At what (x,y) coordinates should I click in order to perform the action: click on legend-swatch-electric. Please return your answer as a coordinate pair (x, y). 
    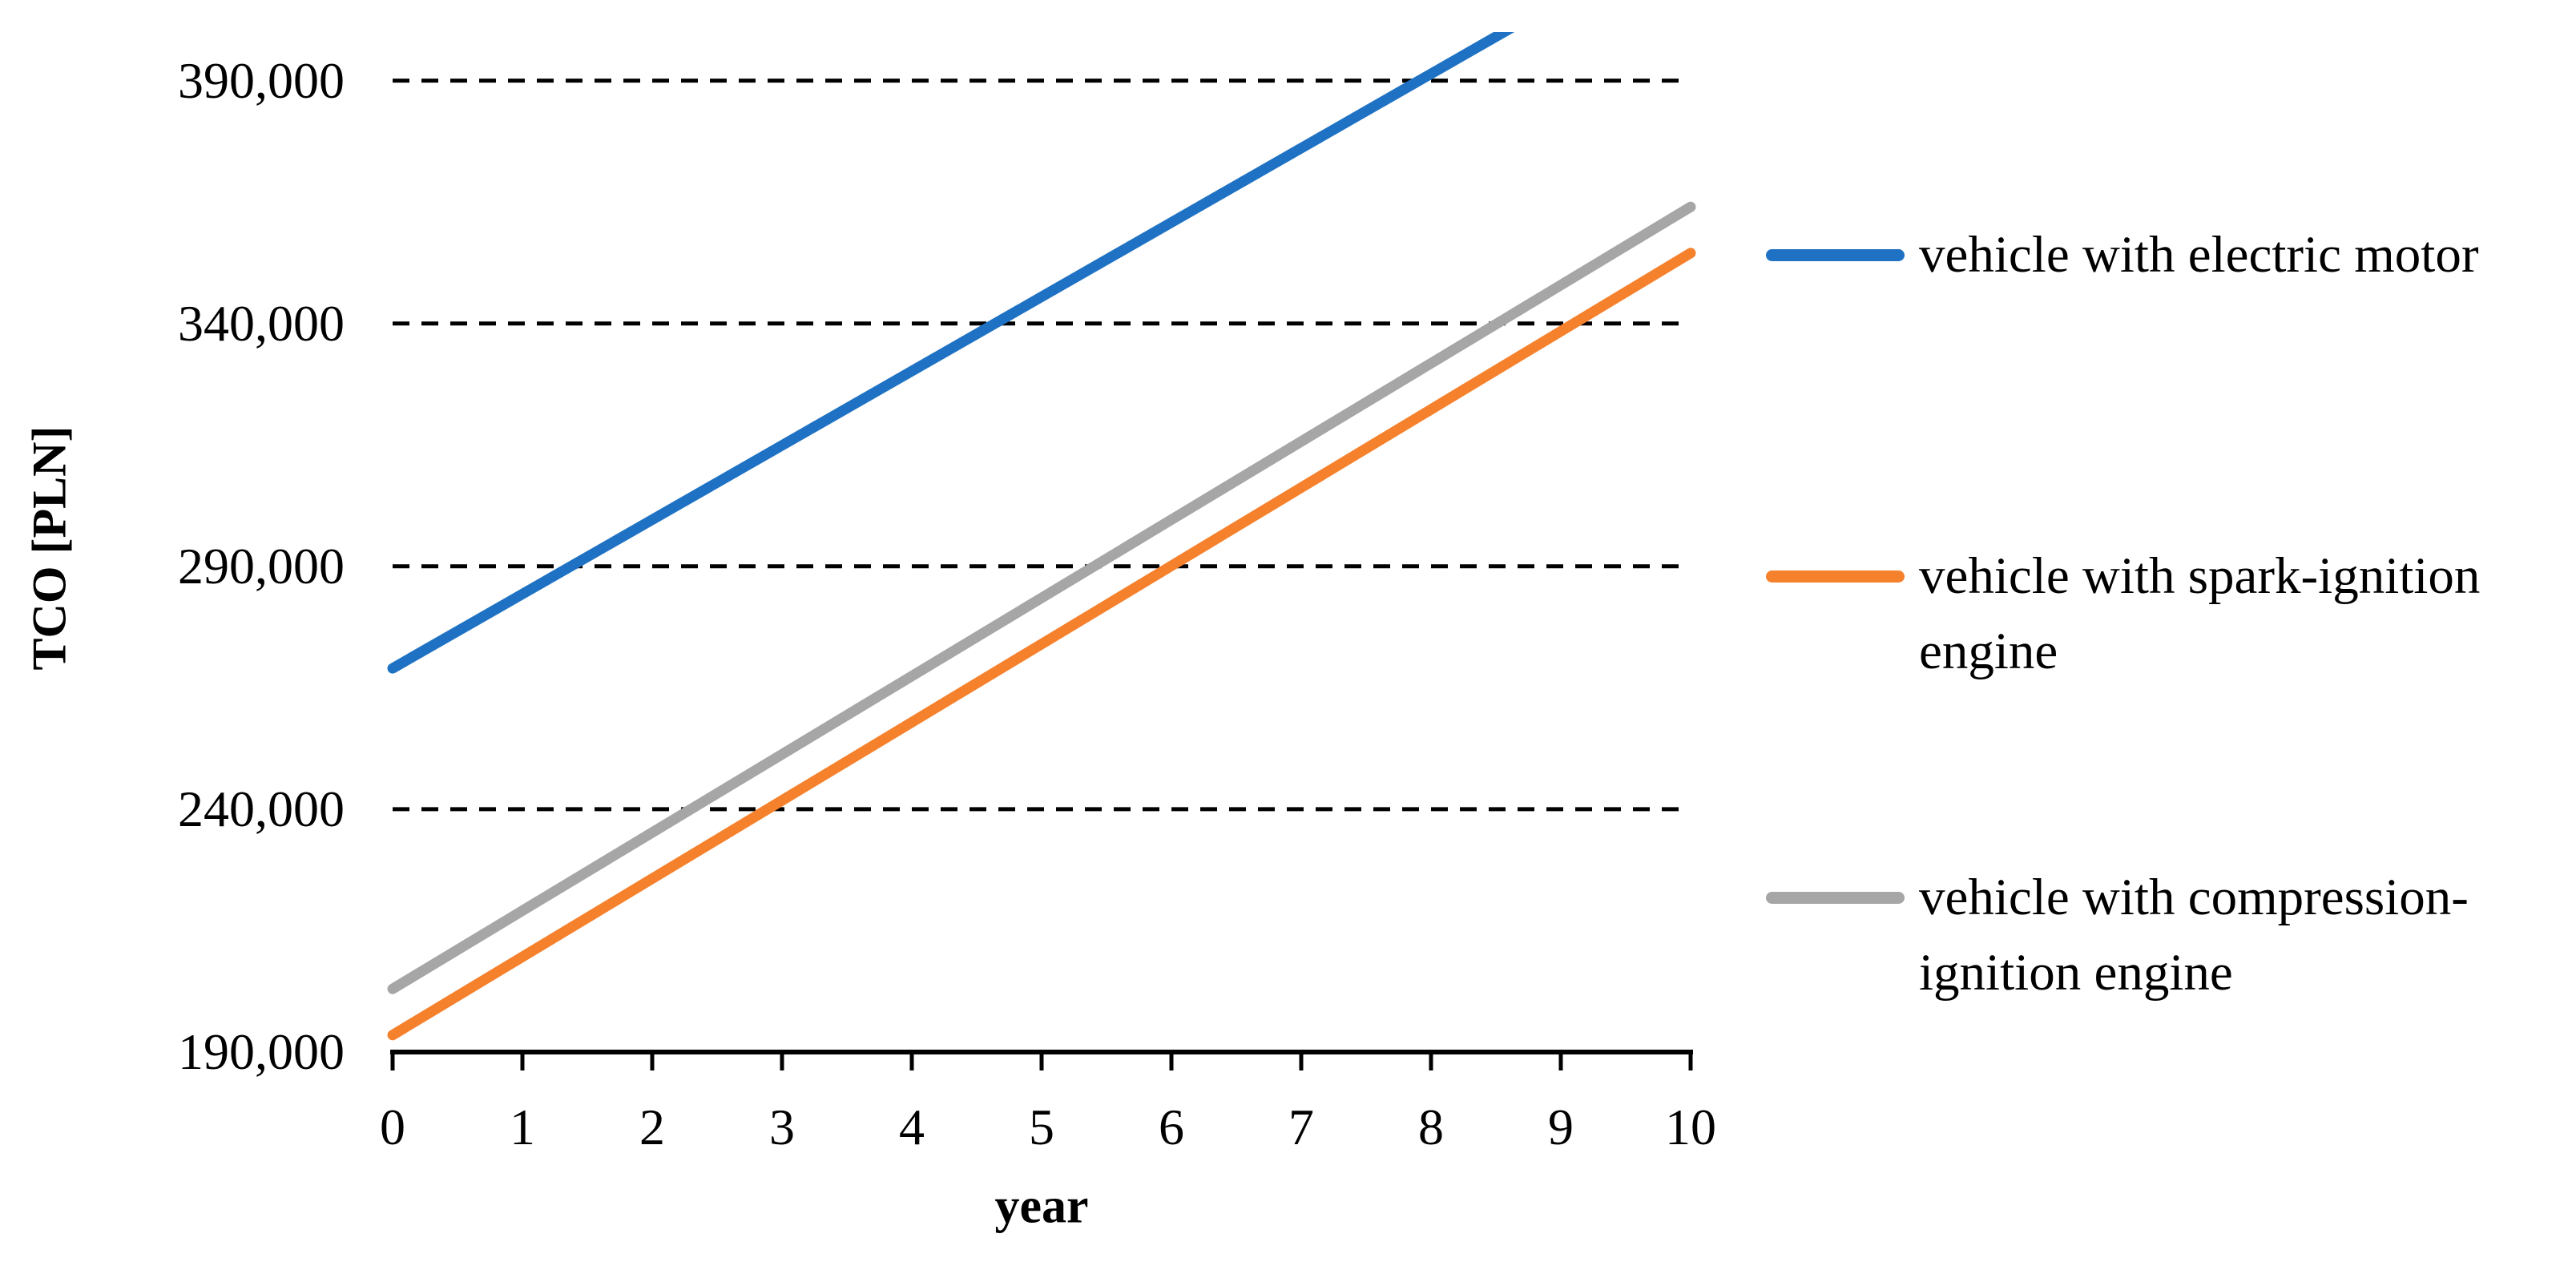
    Looking at the image, I should click on (1835, 255).